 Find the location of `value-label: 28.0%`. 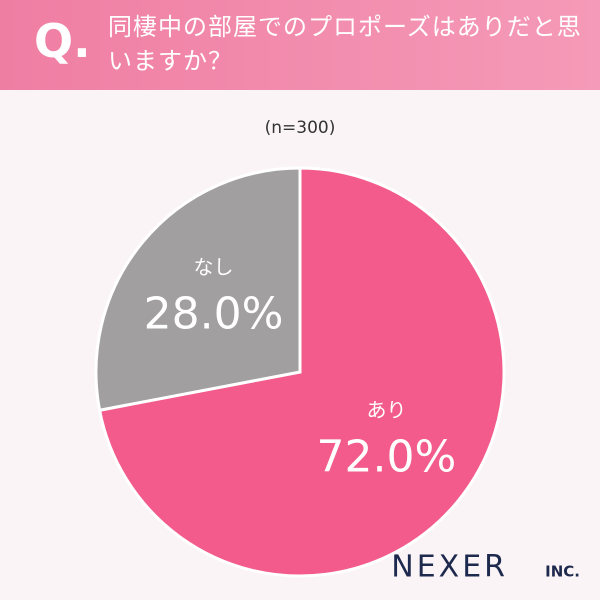

value-label: 28.0% is located at coordinates (214, 313).